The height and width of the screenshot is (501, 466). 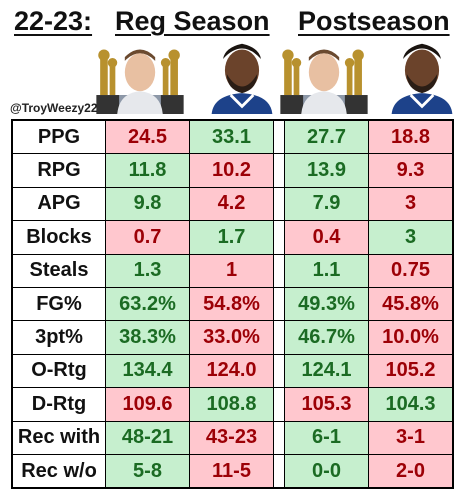 I want to click on stat-embiid-reg: 108.8, so click(x=231, y=404).